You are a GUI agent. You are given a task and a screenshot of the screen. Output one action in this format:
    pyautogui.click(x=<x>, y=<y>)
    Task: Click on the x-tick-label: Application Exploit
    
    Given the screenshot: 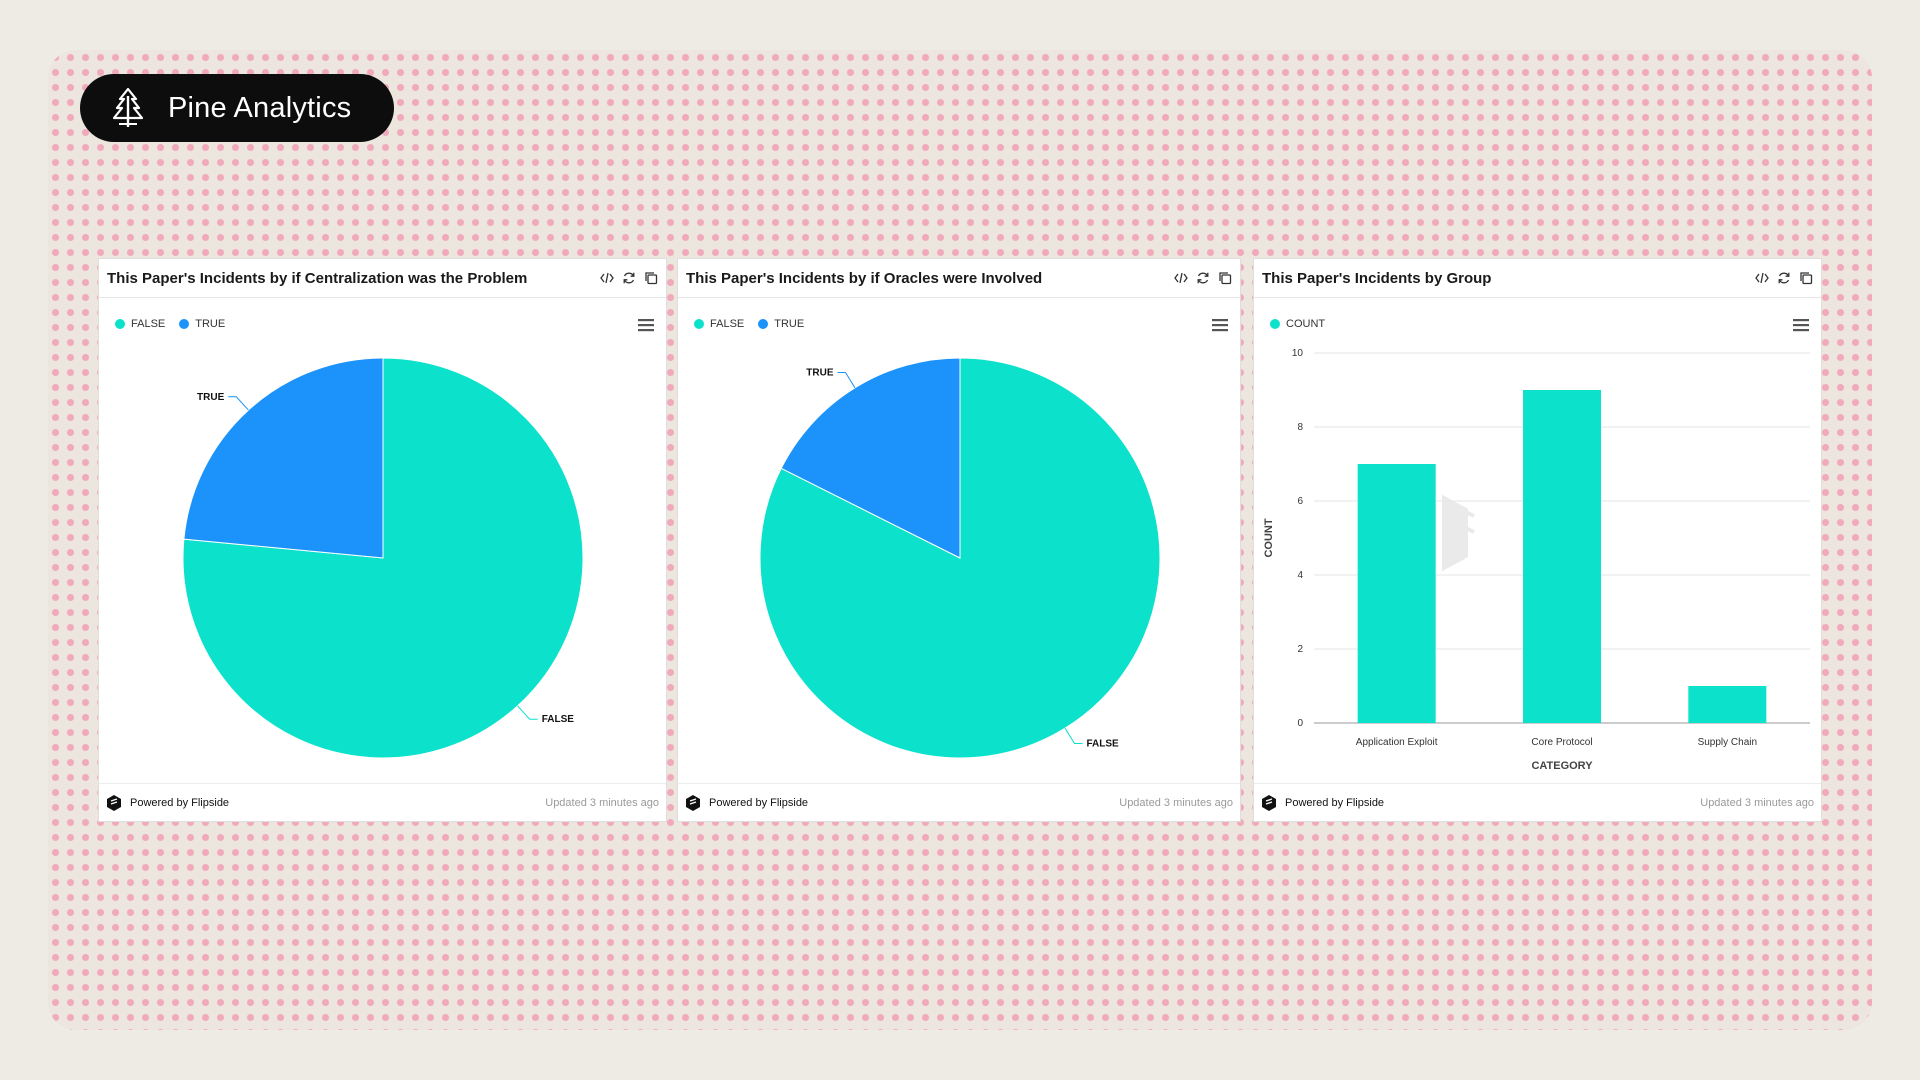 What is the action you would take?
    pyautogui.click(x=1397, y=742)
    